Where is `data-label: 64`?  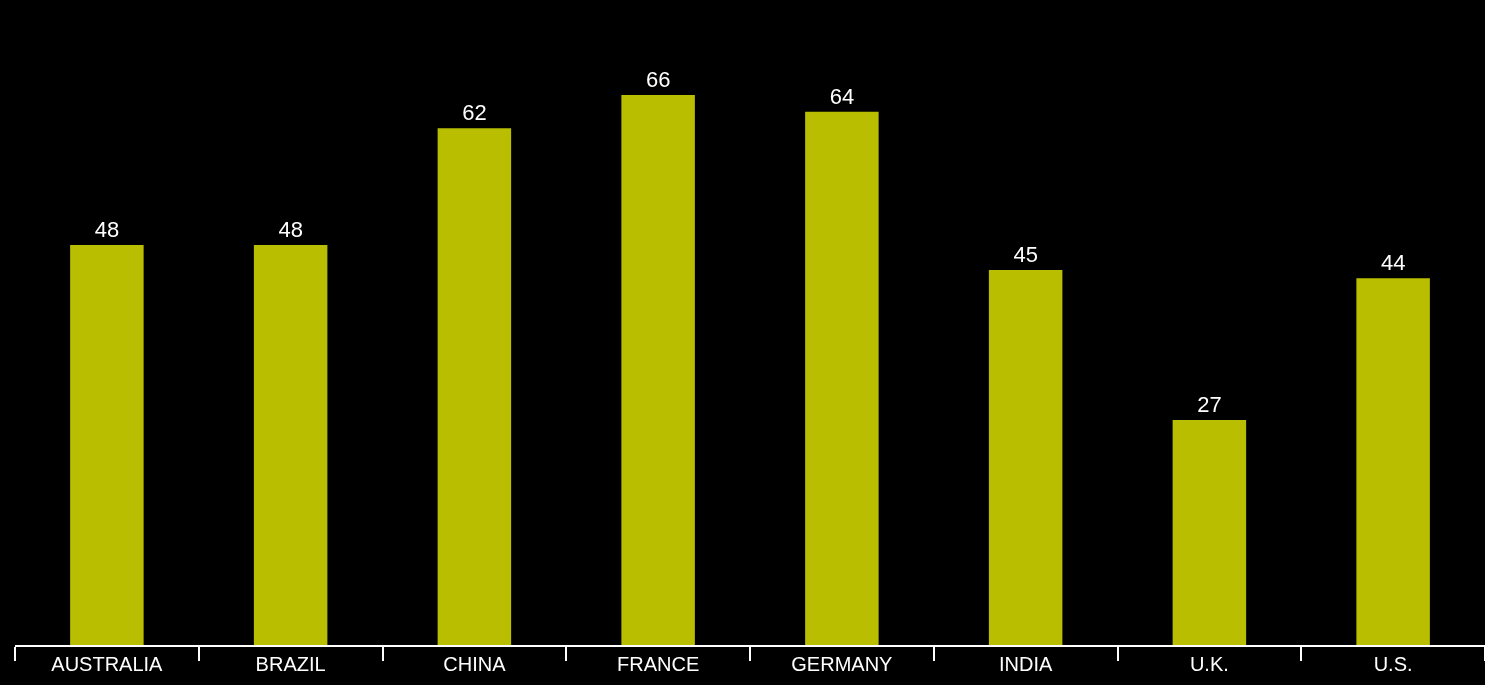
data-label: 64 is located at coordinates (842, 96).